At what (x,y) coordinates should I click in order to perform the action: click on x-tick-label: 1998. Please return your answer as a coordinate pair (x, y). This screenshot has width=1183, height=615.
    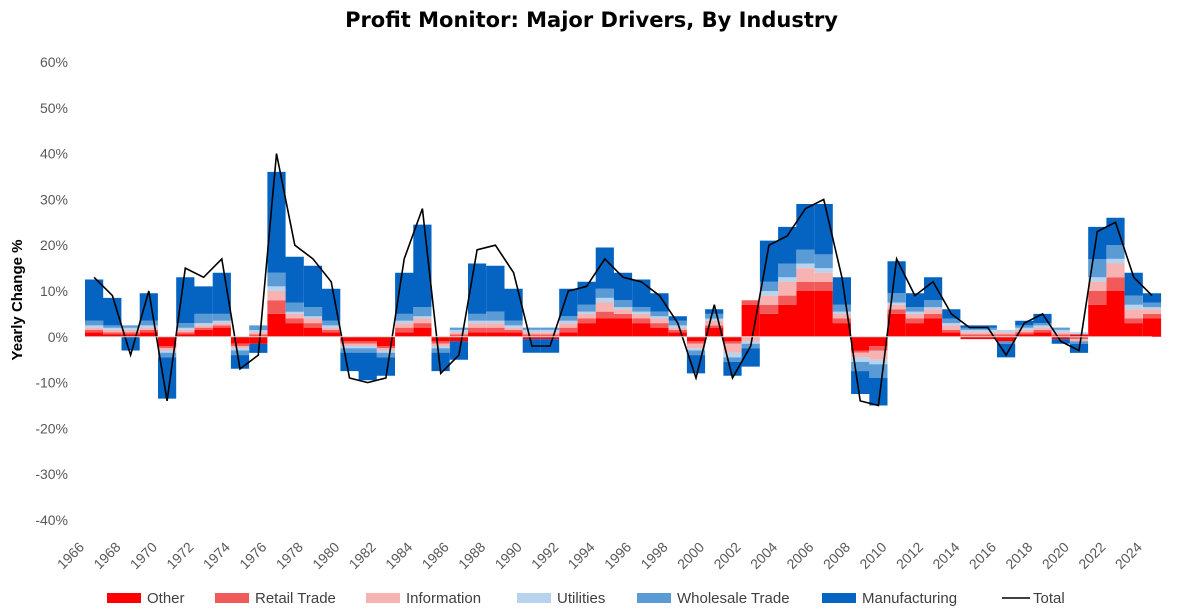
    Looking at the image, I should click on (653, 555).